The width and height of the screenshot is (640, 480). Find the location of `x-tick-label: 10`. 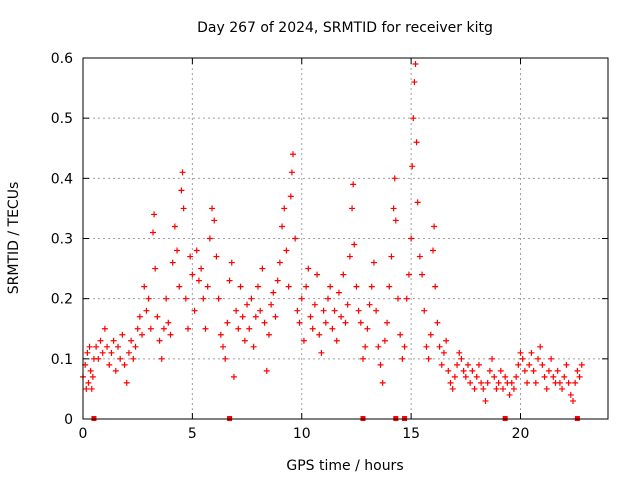

x-tick-label: 10 is located at coordinates (302, 434).